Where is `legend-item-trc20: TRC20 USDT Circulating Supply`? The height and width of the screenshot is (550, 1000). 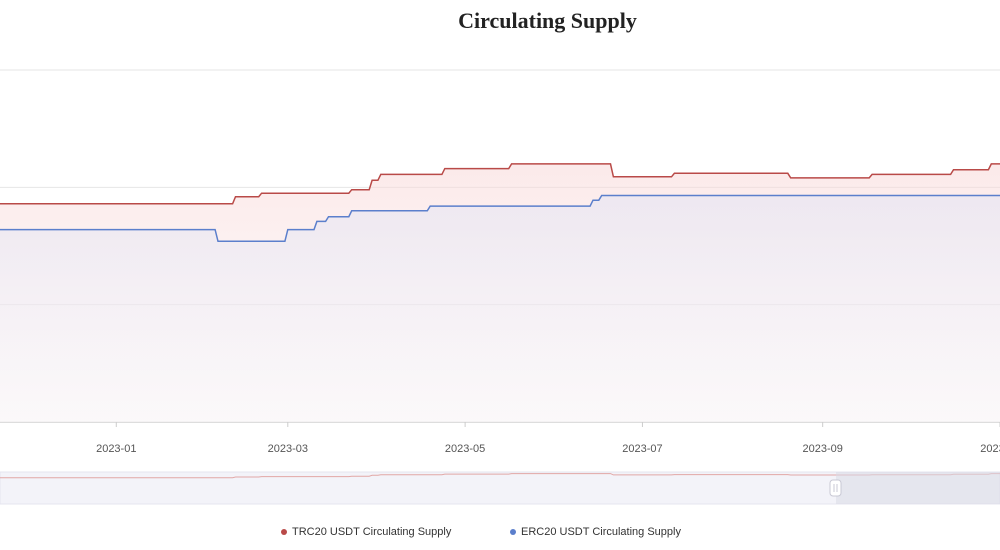 legend-item-trc20: TRC20 USDT Circulating Supply is located at coordinates (366, 532).